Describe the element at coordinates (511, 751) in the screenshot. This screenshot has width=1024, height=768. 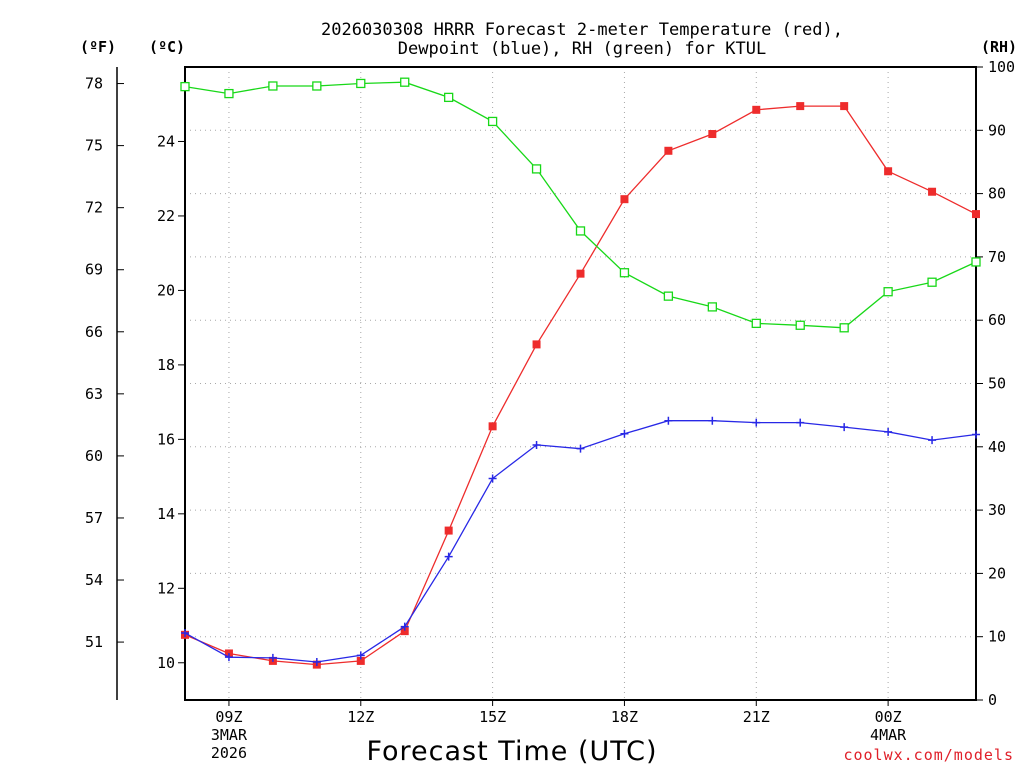
I see `x-axis-title: Forecast Time (UTC)` at that location.